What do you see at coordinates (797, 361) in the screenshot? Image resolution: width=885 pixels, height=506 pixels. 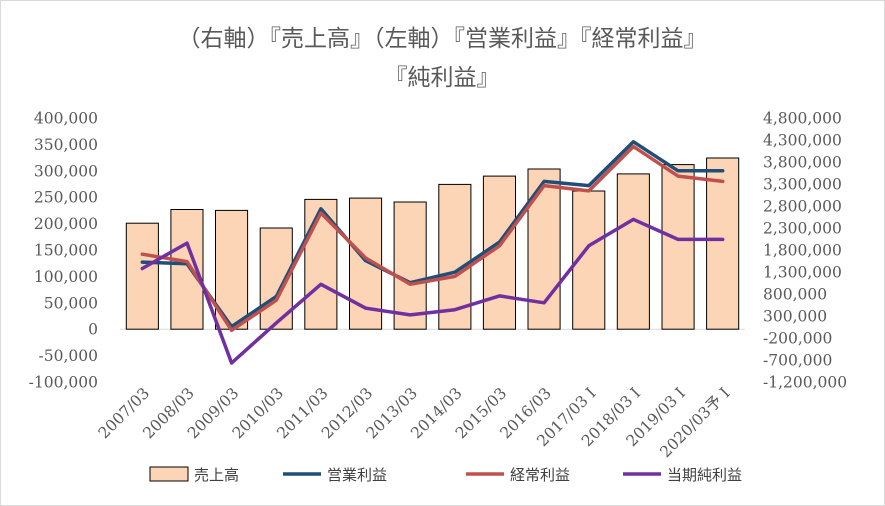 I see `right-tick-label: -700,000` at bounding box center [797, 361].